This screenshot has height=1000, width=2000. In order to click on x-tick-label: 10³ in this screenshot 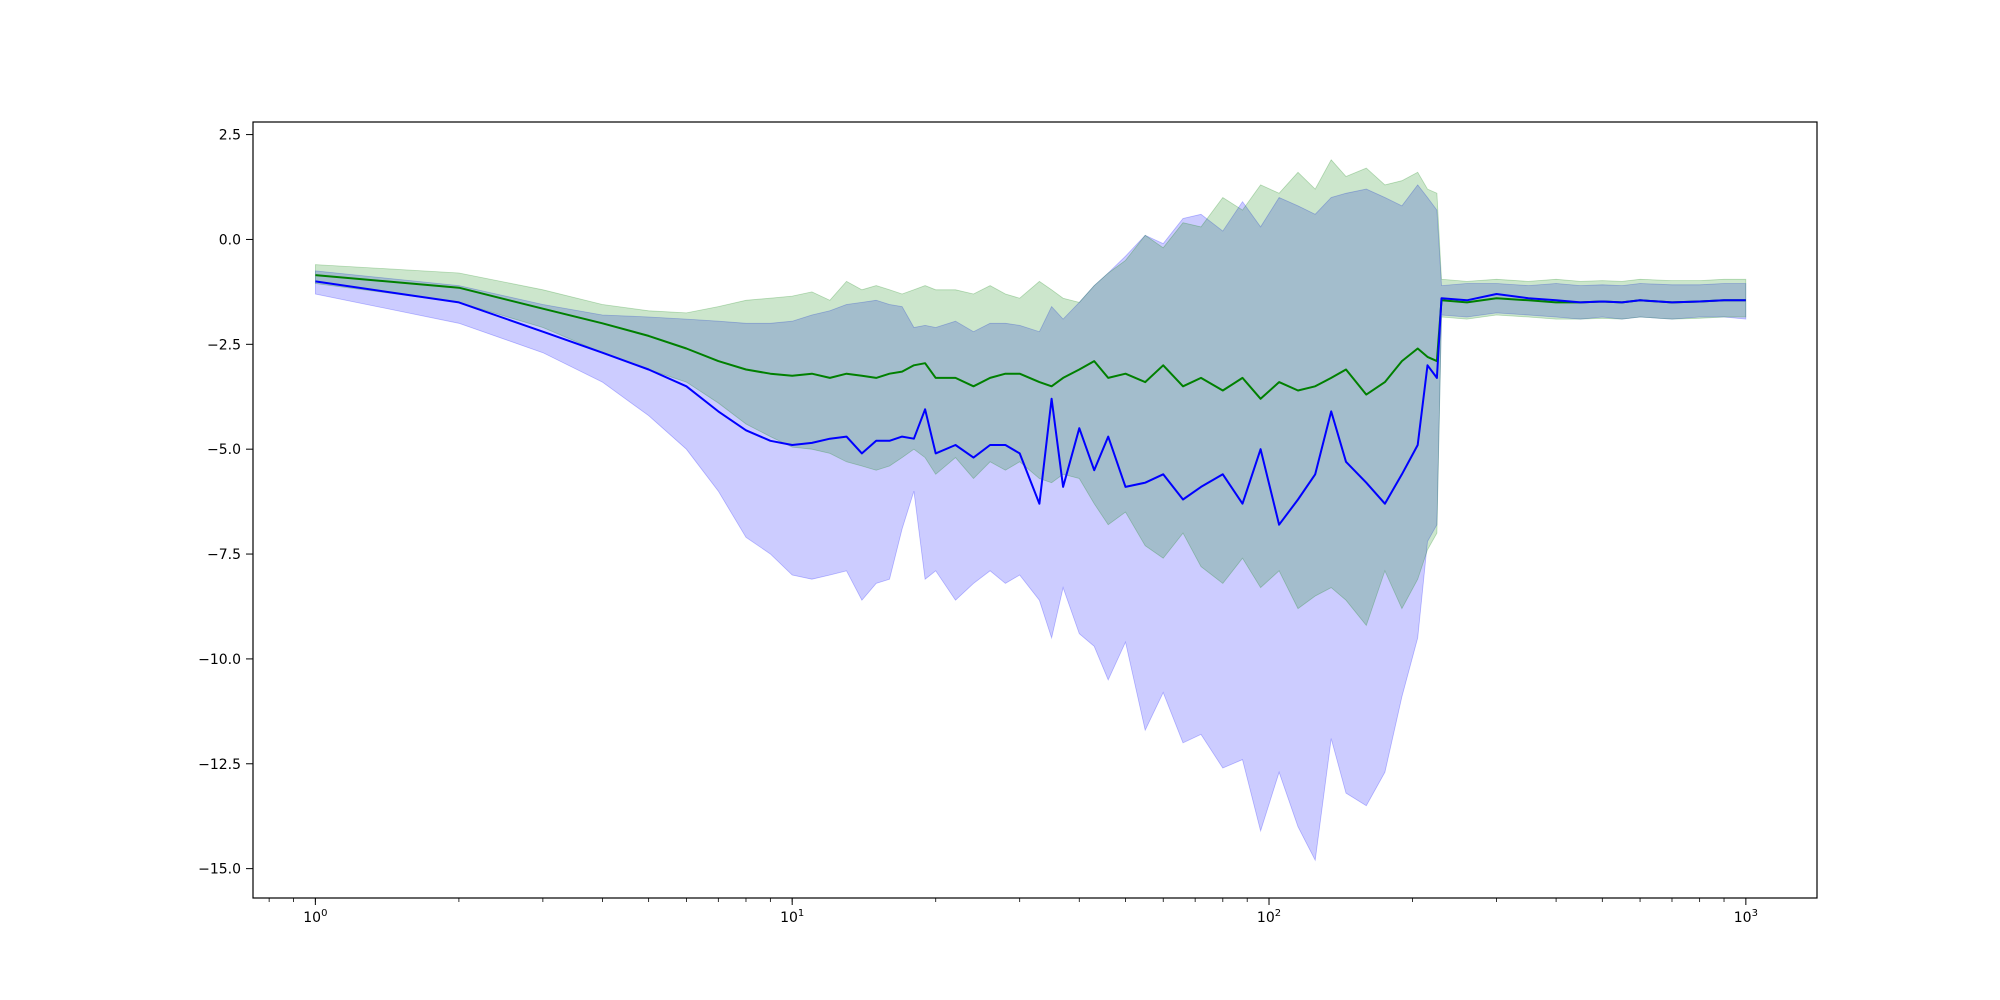, I will do `click(1746, 917)`.